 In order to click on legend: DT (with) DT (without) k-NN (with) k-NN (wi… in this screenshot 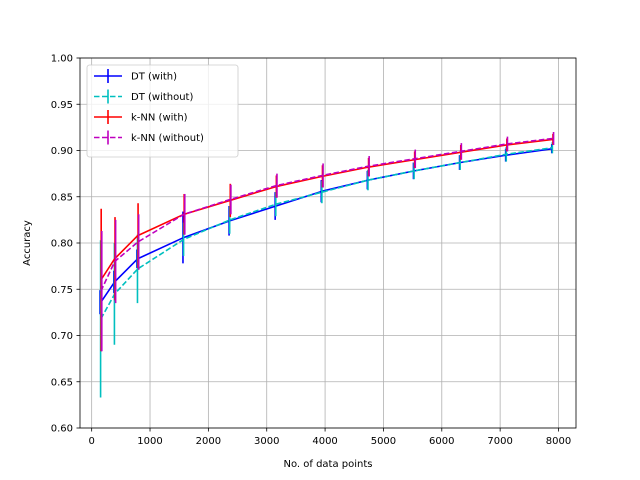, I will do `click(162, 111)`.